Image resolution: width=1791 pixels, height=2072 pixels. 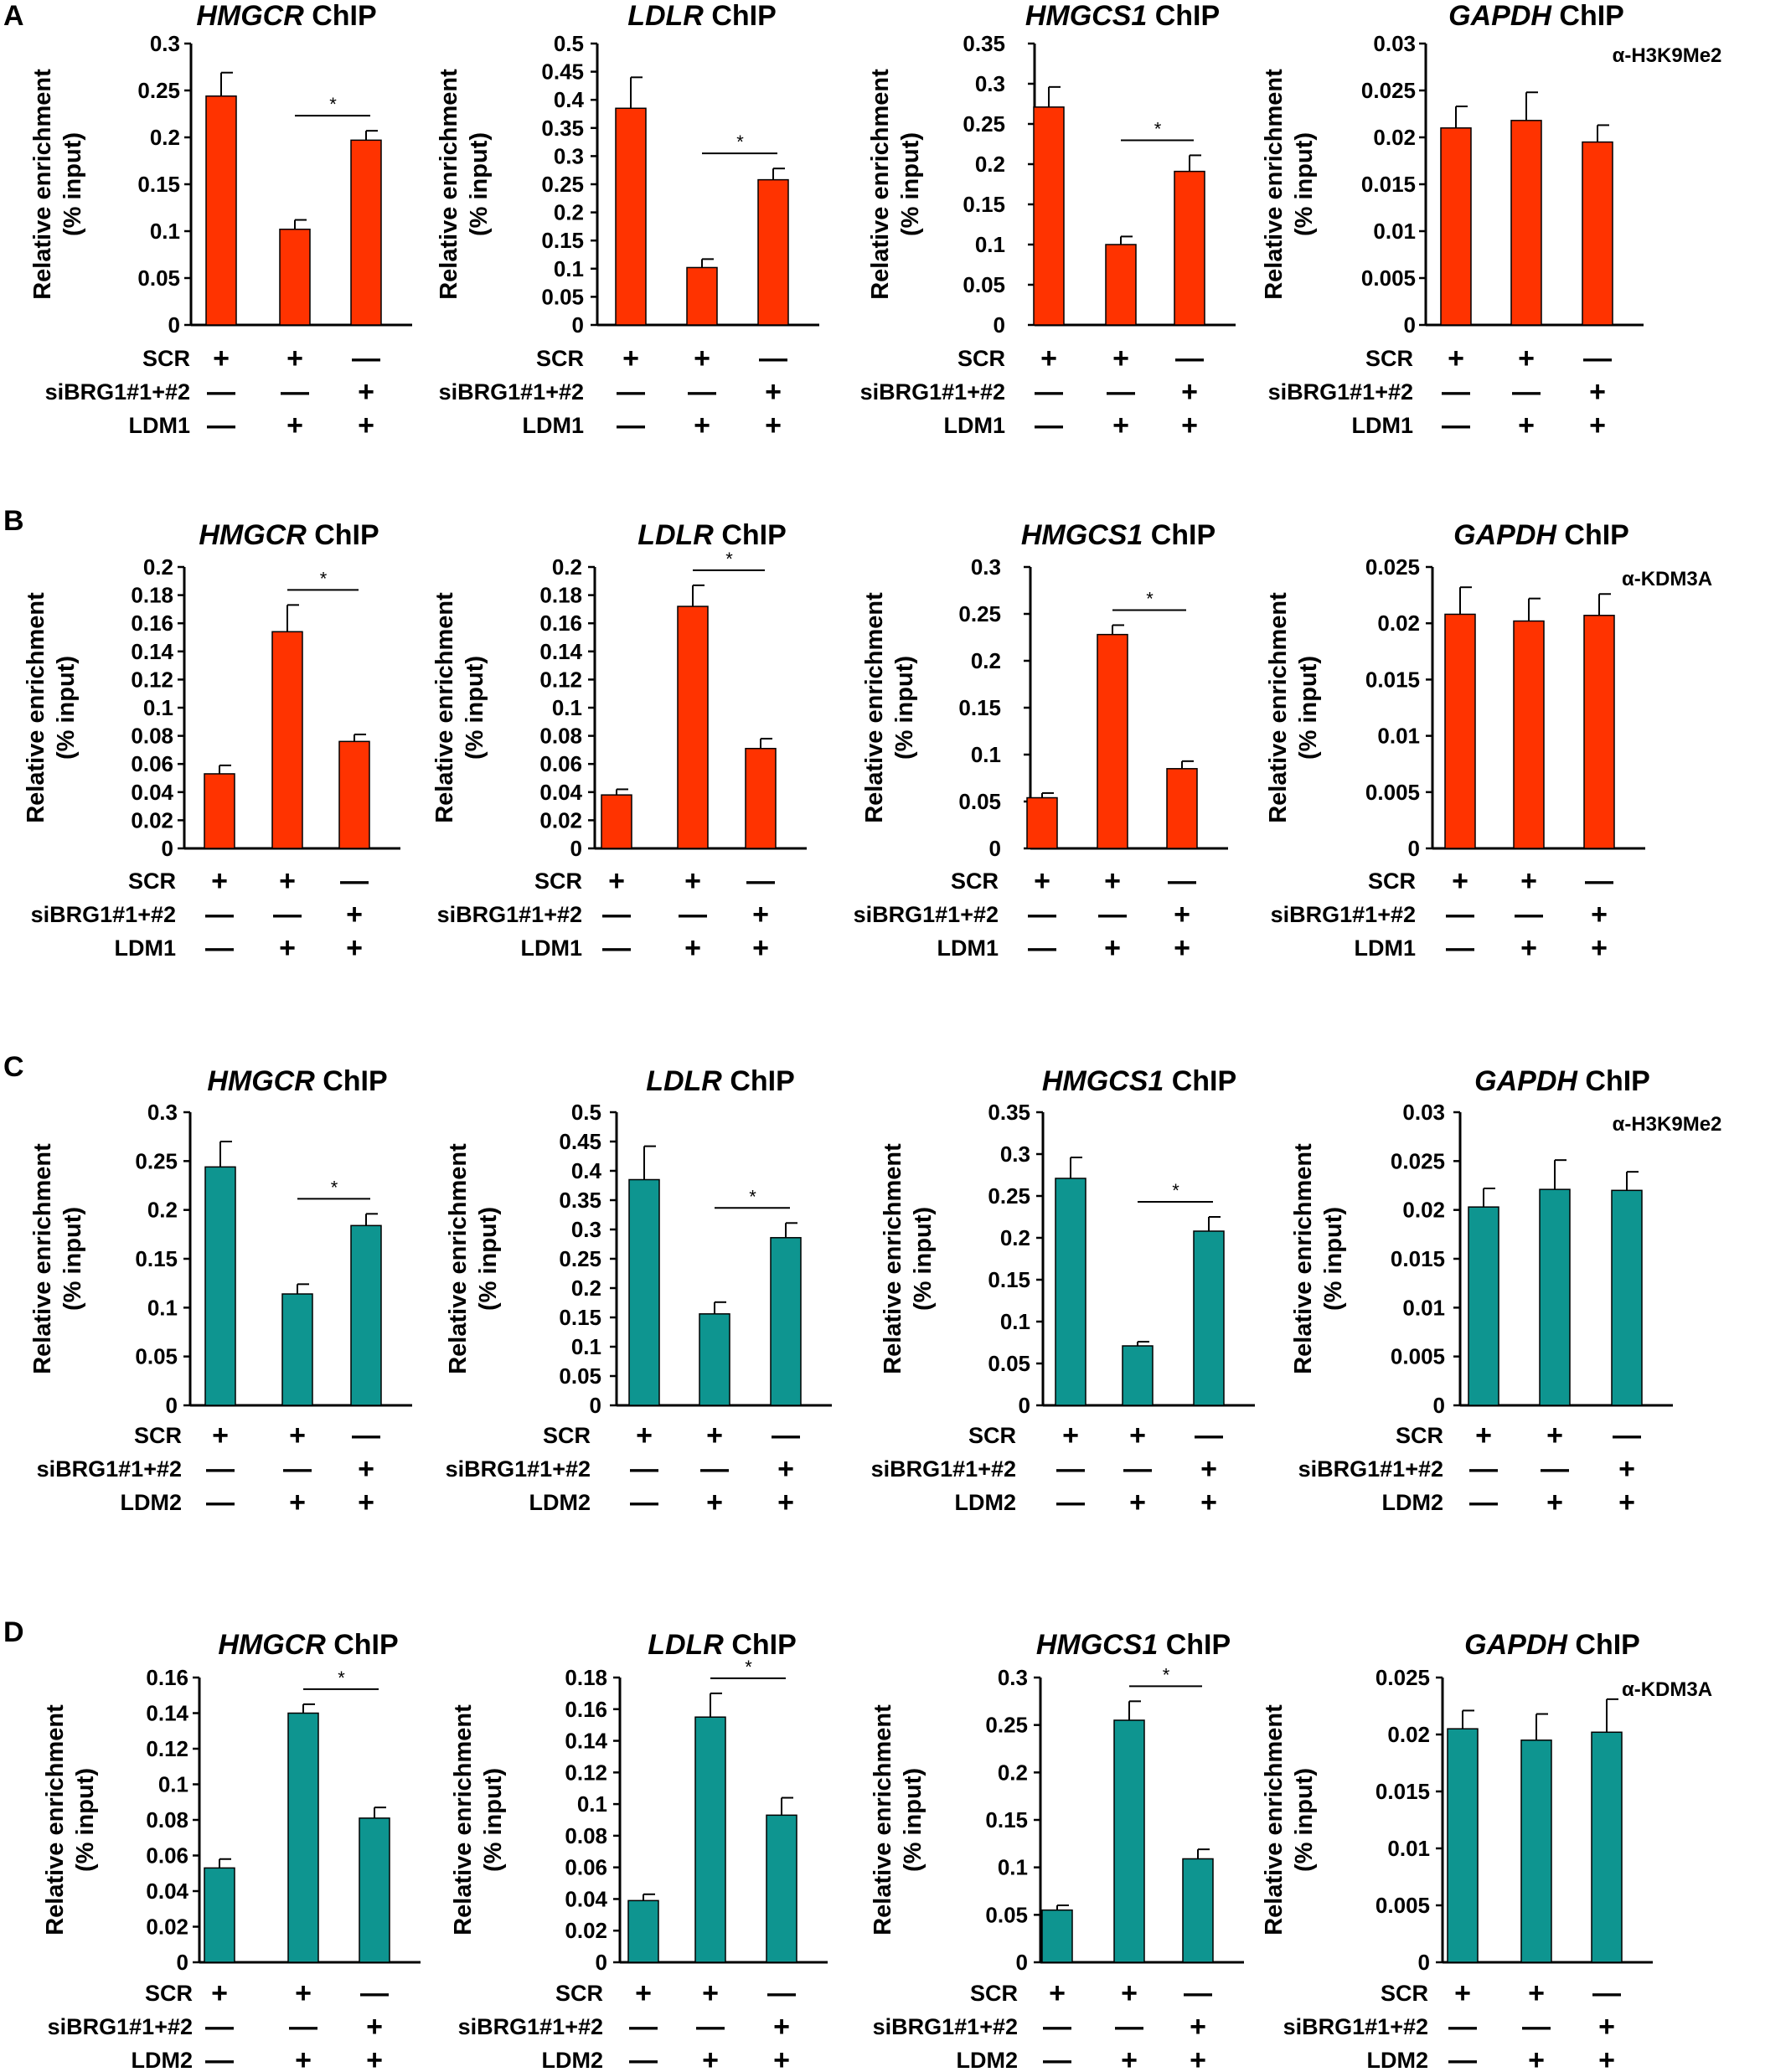 What do you see at coordinates (984, 124) in the screenshot?
I see `y-tick-label: 0.25` at bounding box center [984, 124].